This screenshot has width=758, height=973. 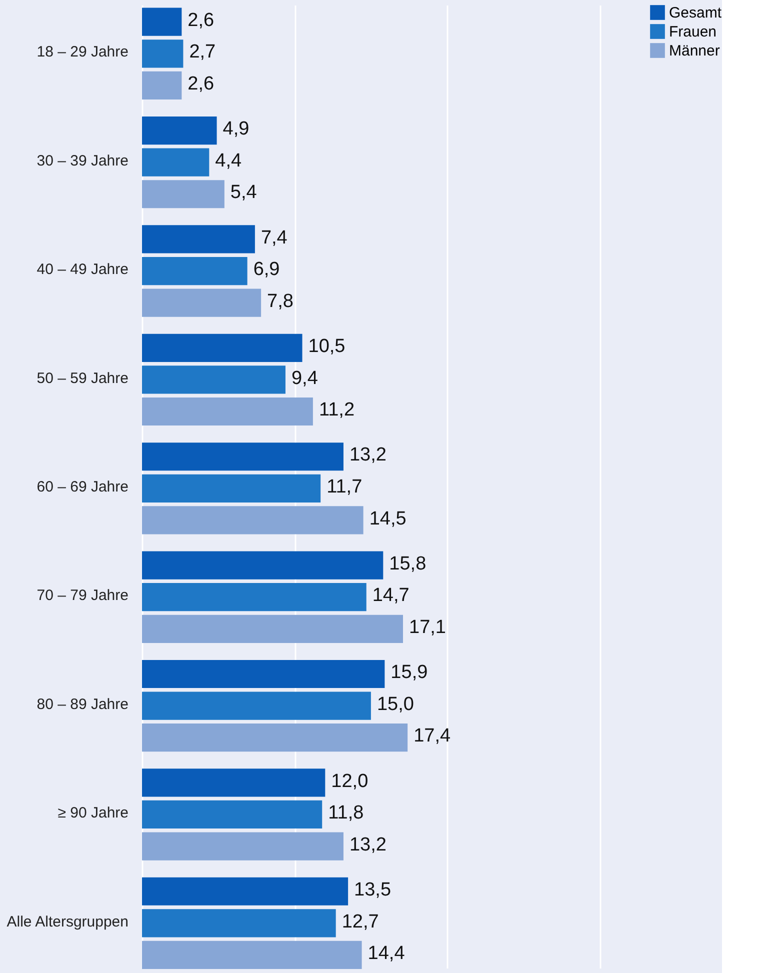 I want to click on data-label: 14,7, so click(x=391, y=595).